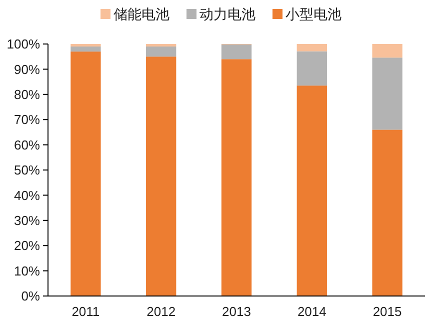  What do you see at coordinates (311, 311) in the screenshot?
I see `x-tick-label: 2014` at bounding box center [311, 311].